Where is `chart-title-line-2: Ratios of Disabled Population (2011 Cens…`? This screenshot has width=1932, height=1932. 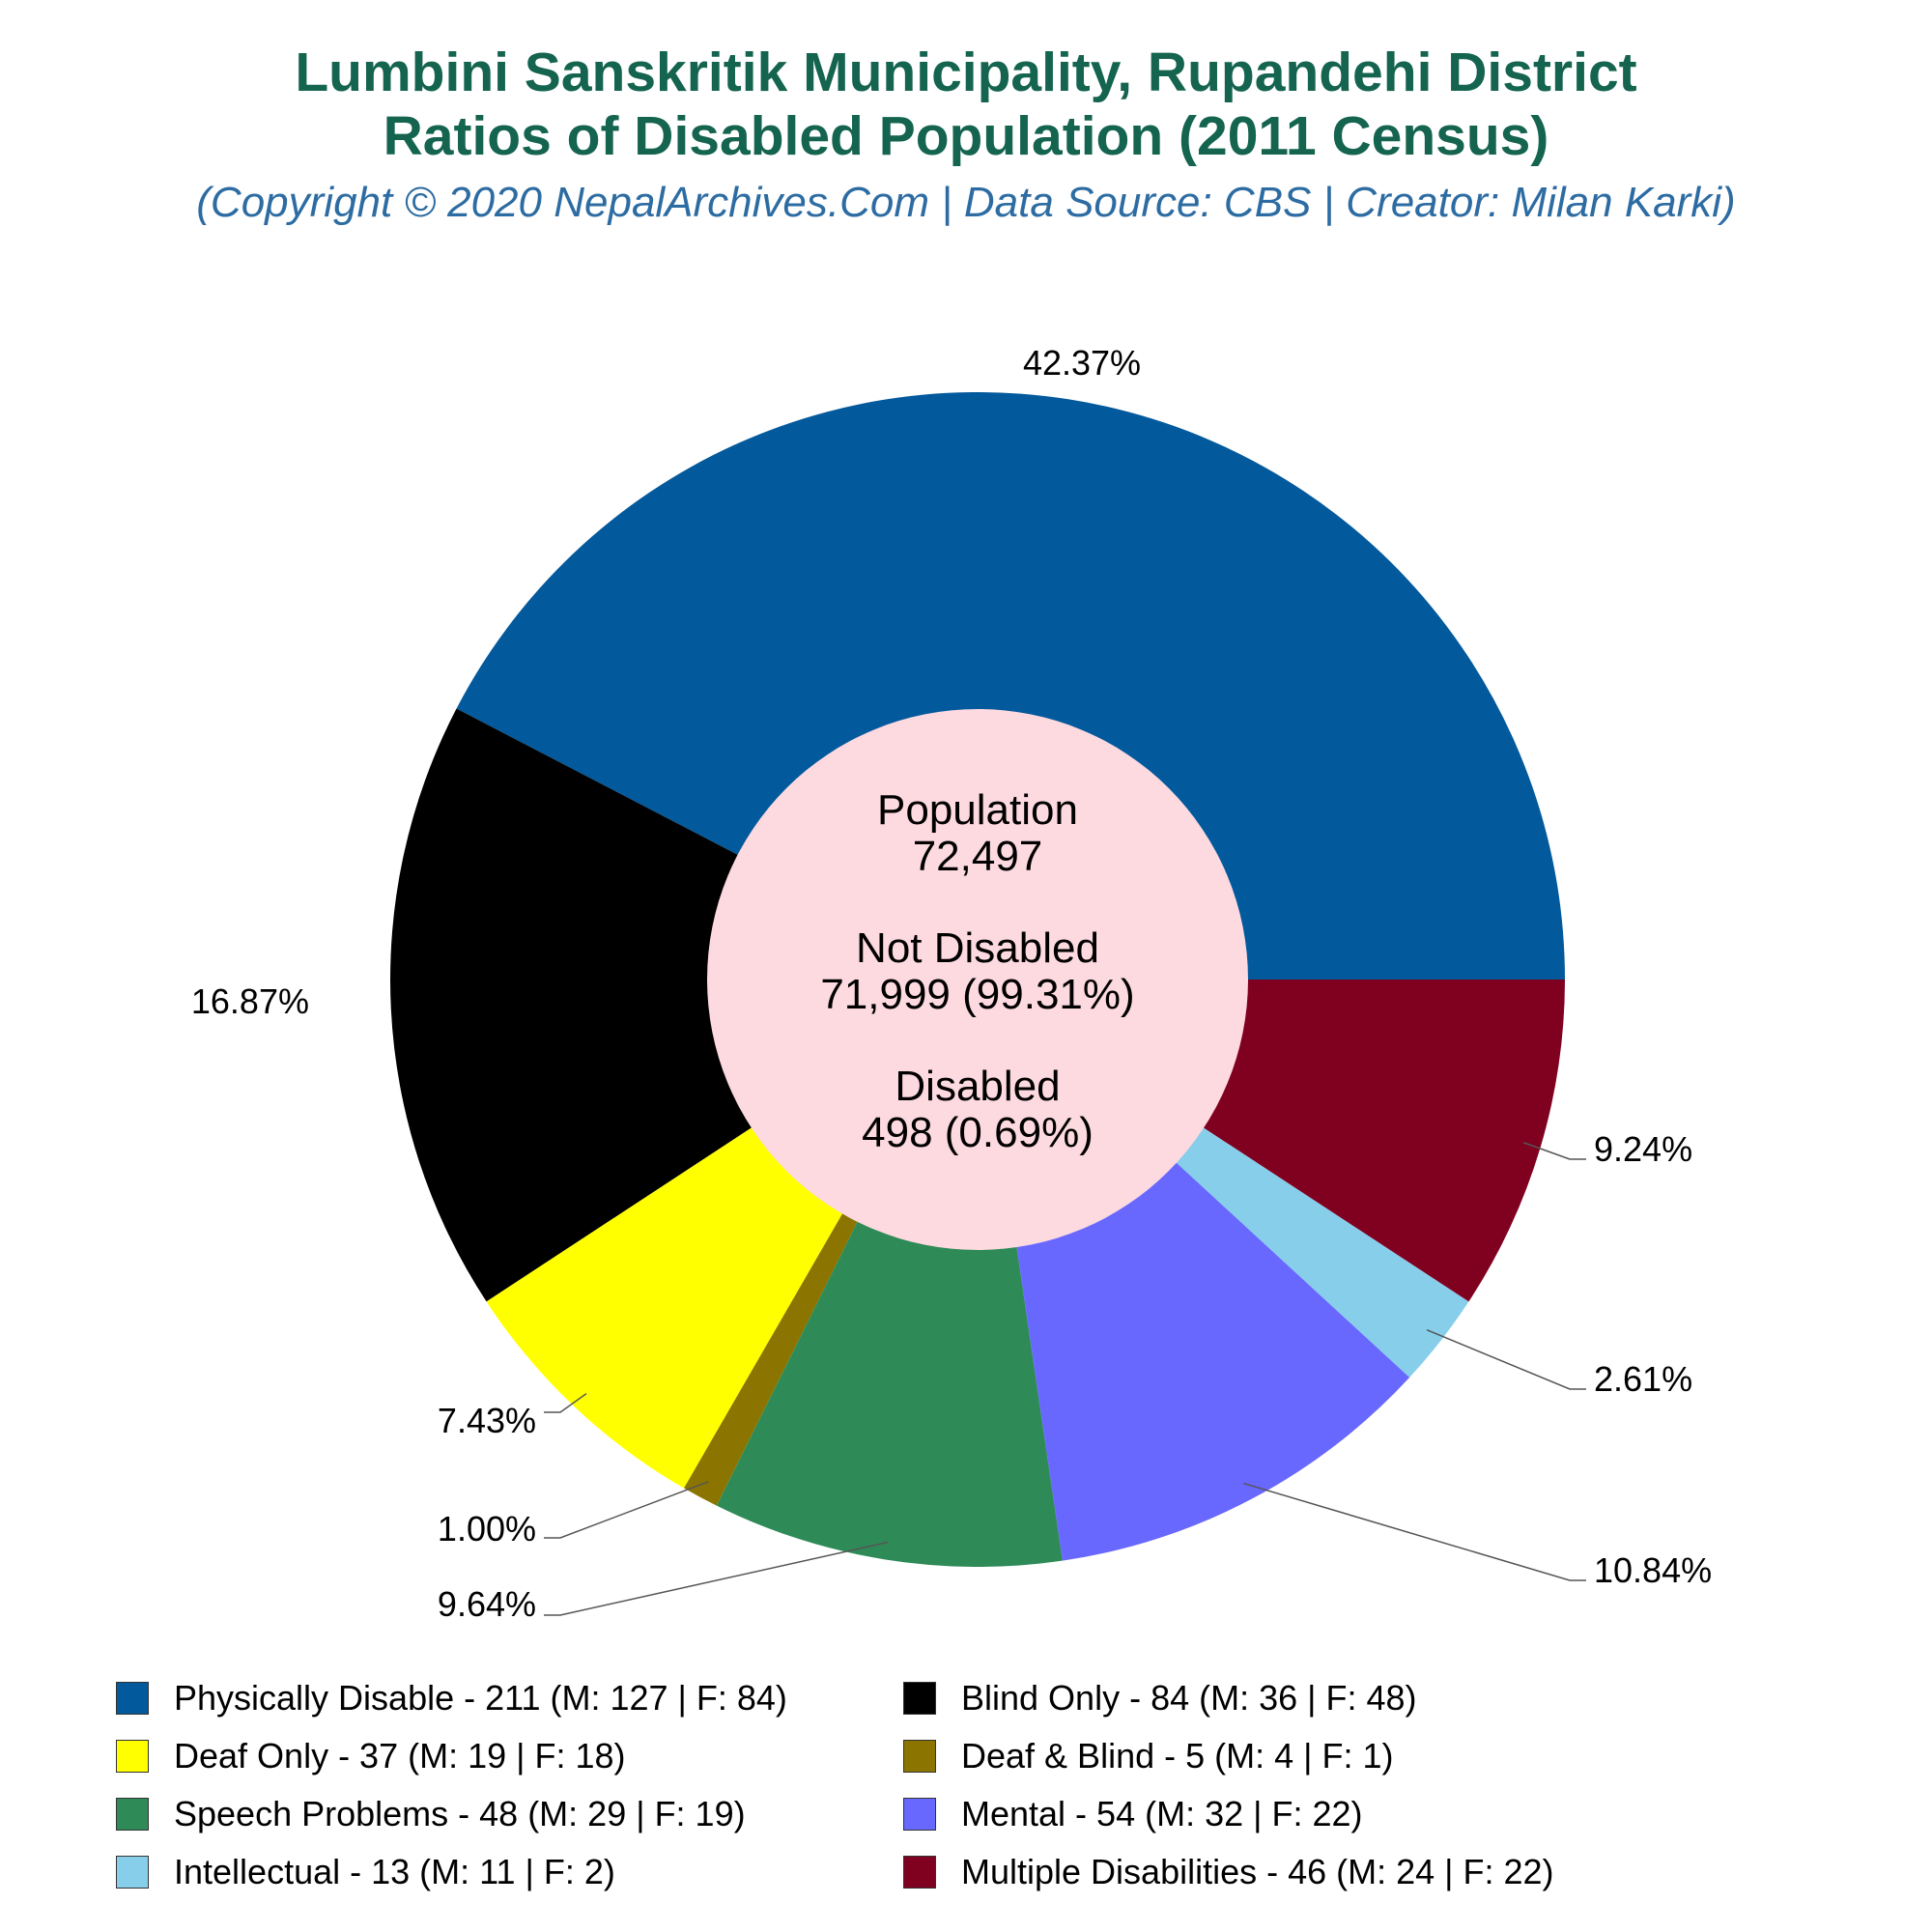
chart-title-line-2: Ratios of Disabled Population (2011 Cens… is located at coordinates (966, 136).